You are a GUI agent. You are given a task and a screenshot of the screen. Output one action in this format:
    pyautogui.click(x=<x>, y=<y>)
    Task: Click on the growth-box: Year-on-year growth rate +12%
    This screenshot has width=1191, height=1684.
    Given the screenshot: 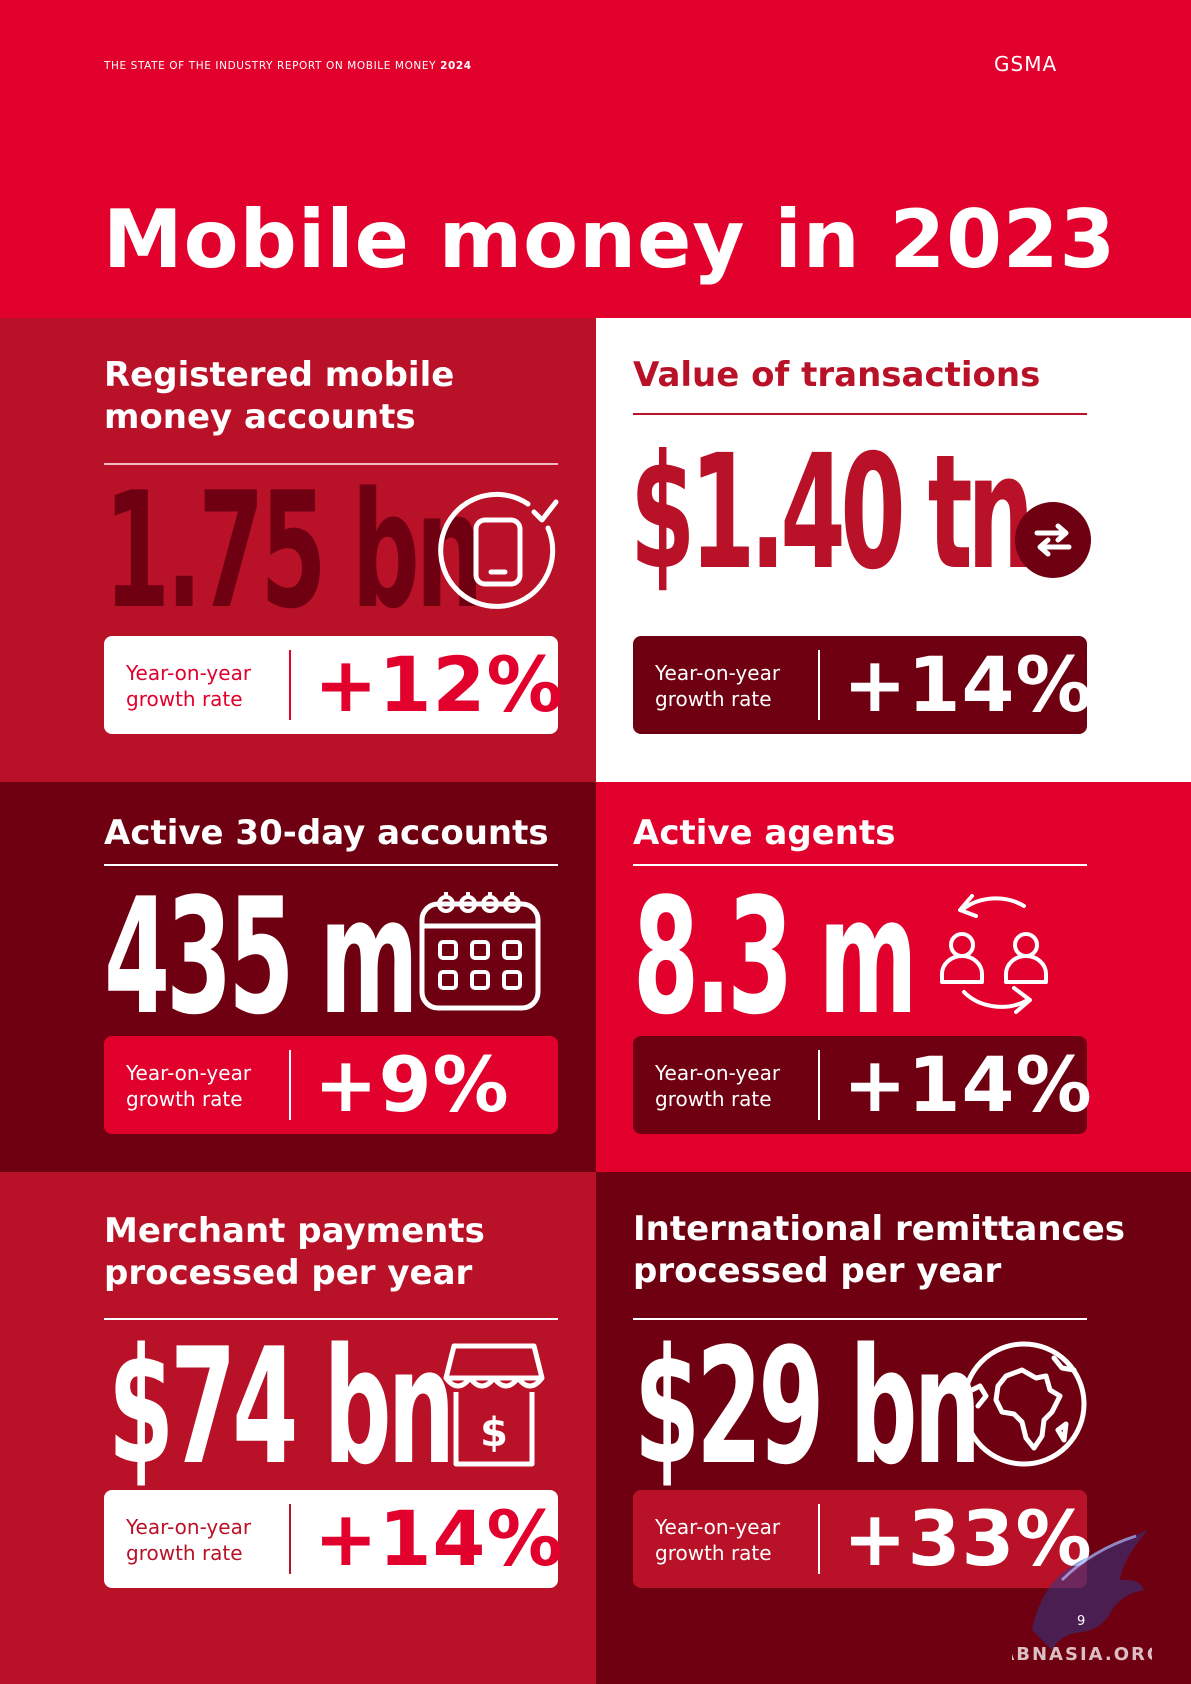 What is the action you would take?
    pyautogui.click(x=333, y=685)
    